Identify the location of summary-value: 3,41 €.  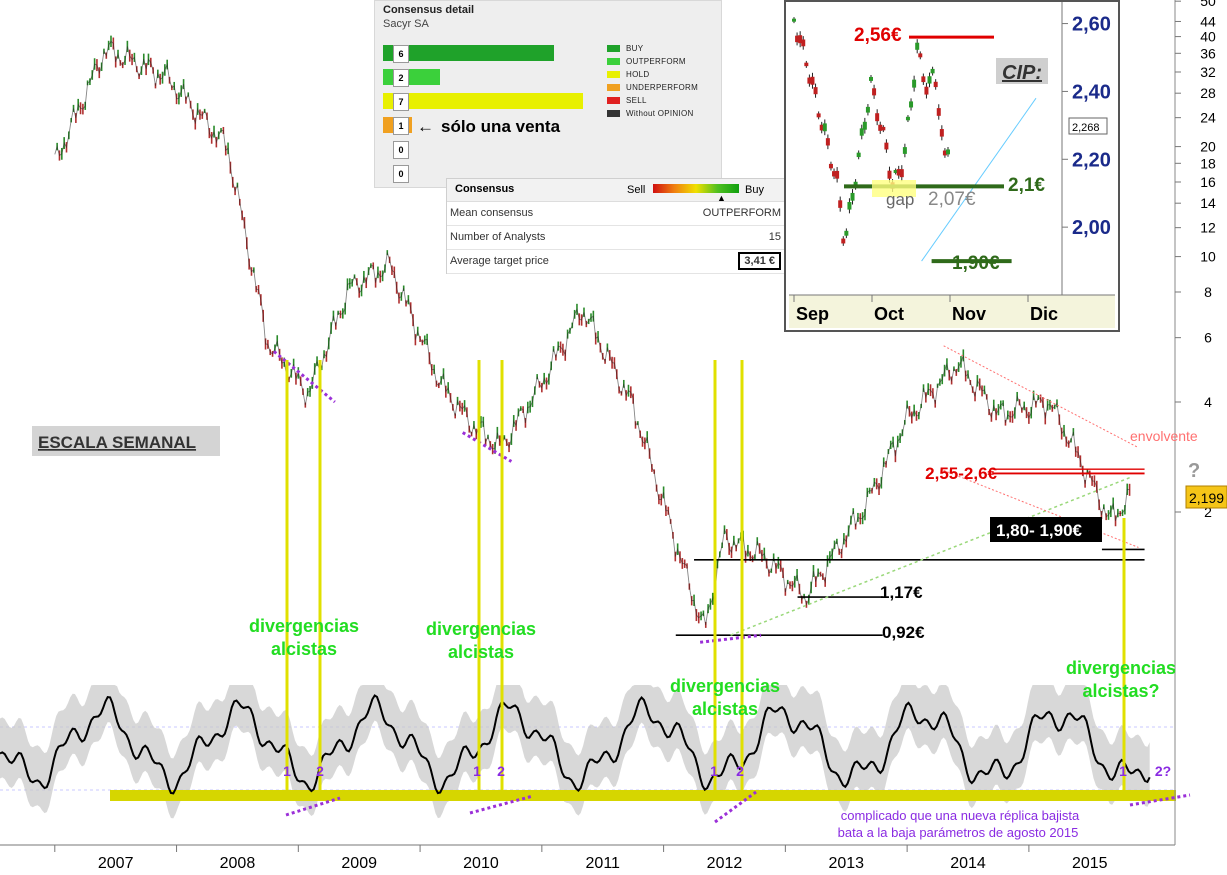
(759, 261).